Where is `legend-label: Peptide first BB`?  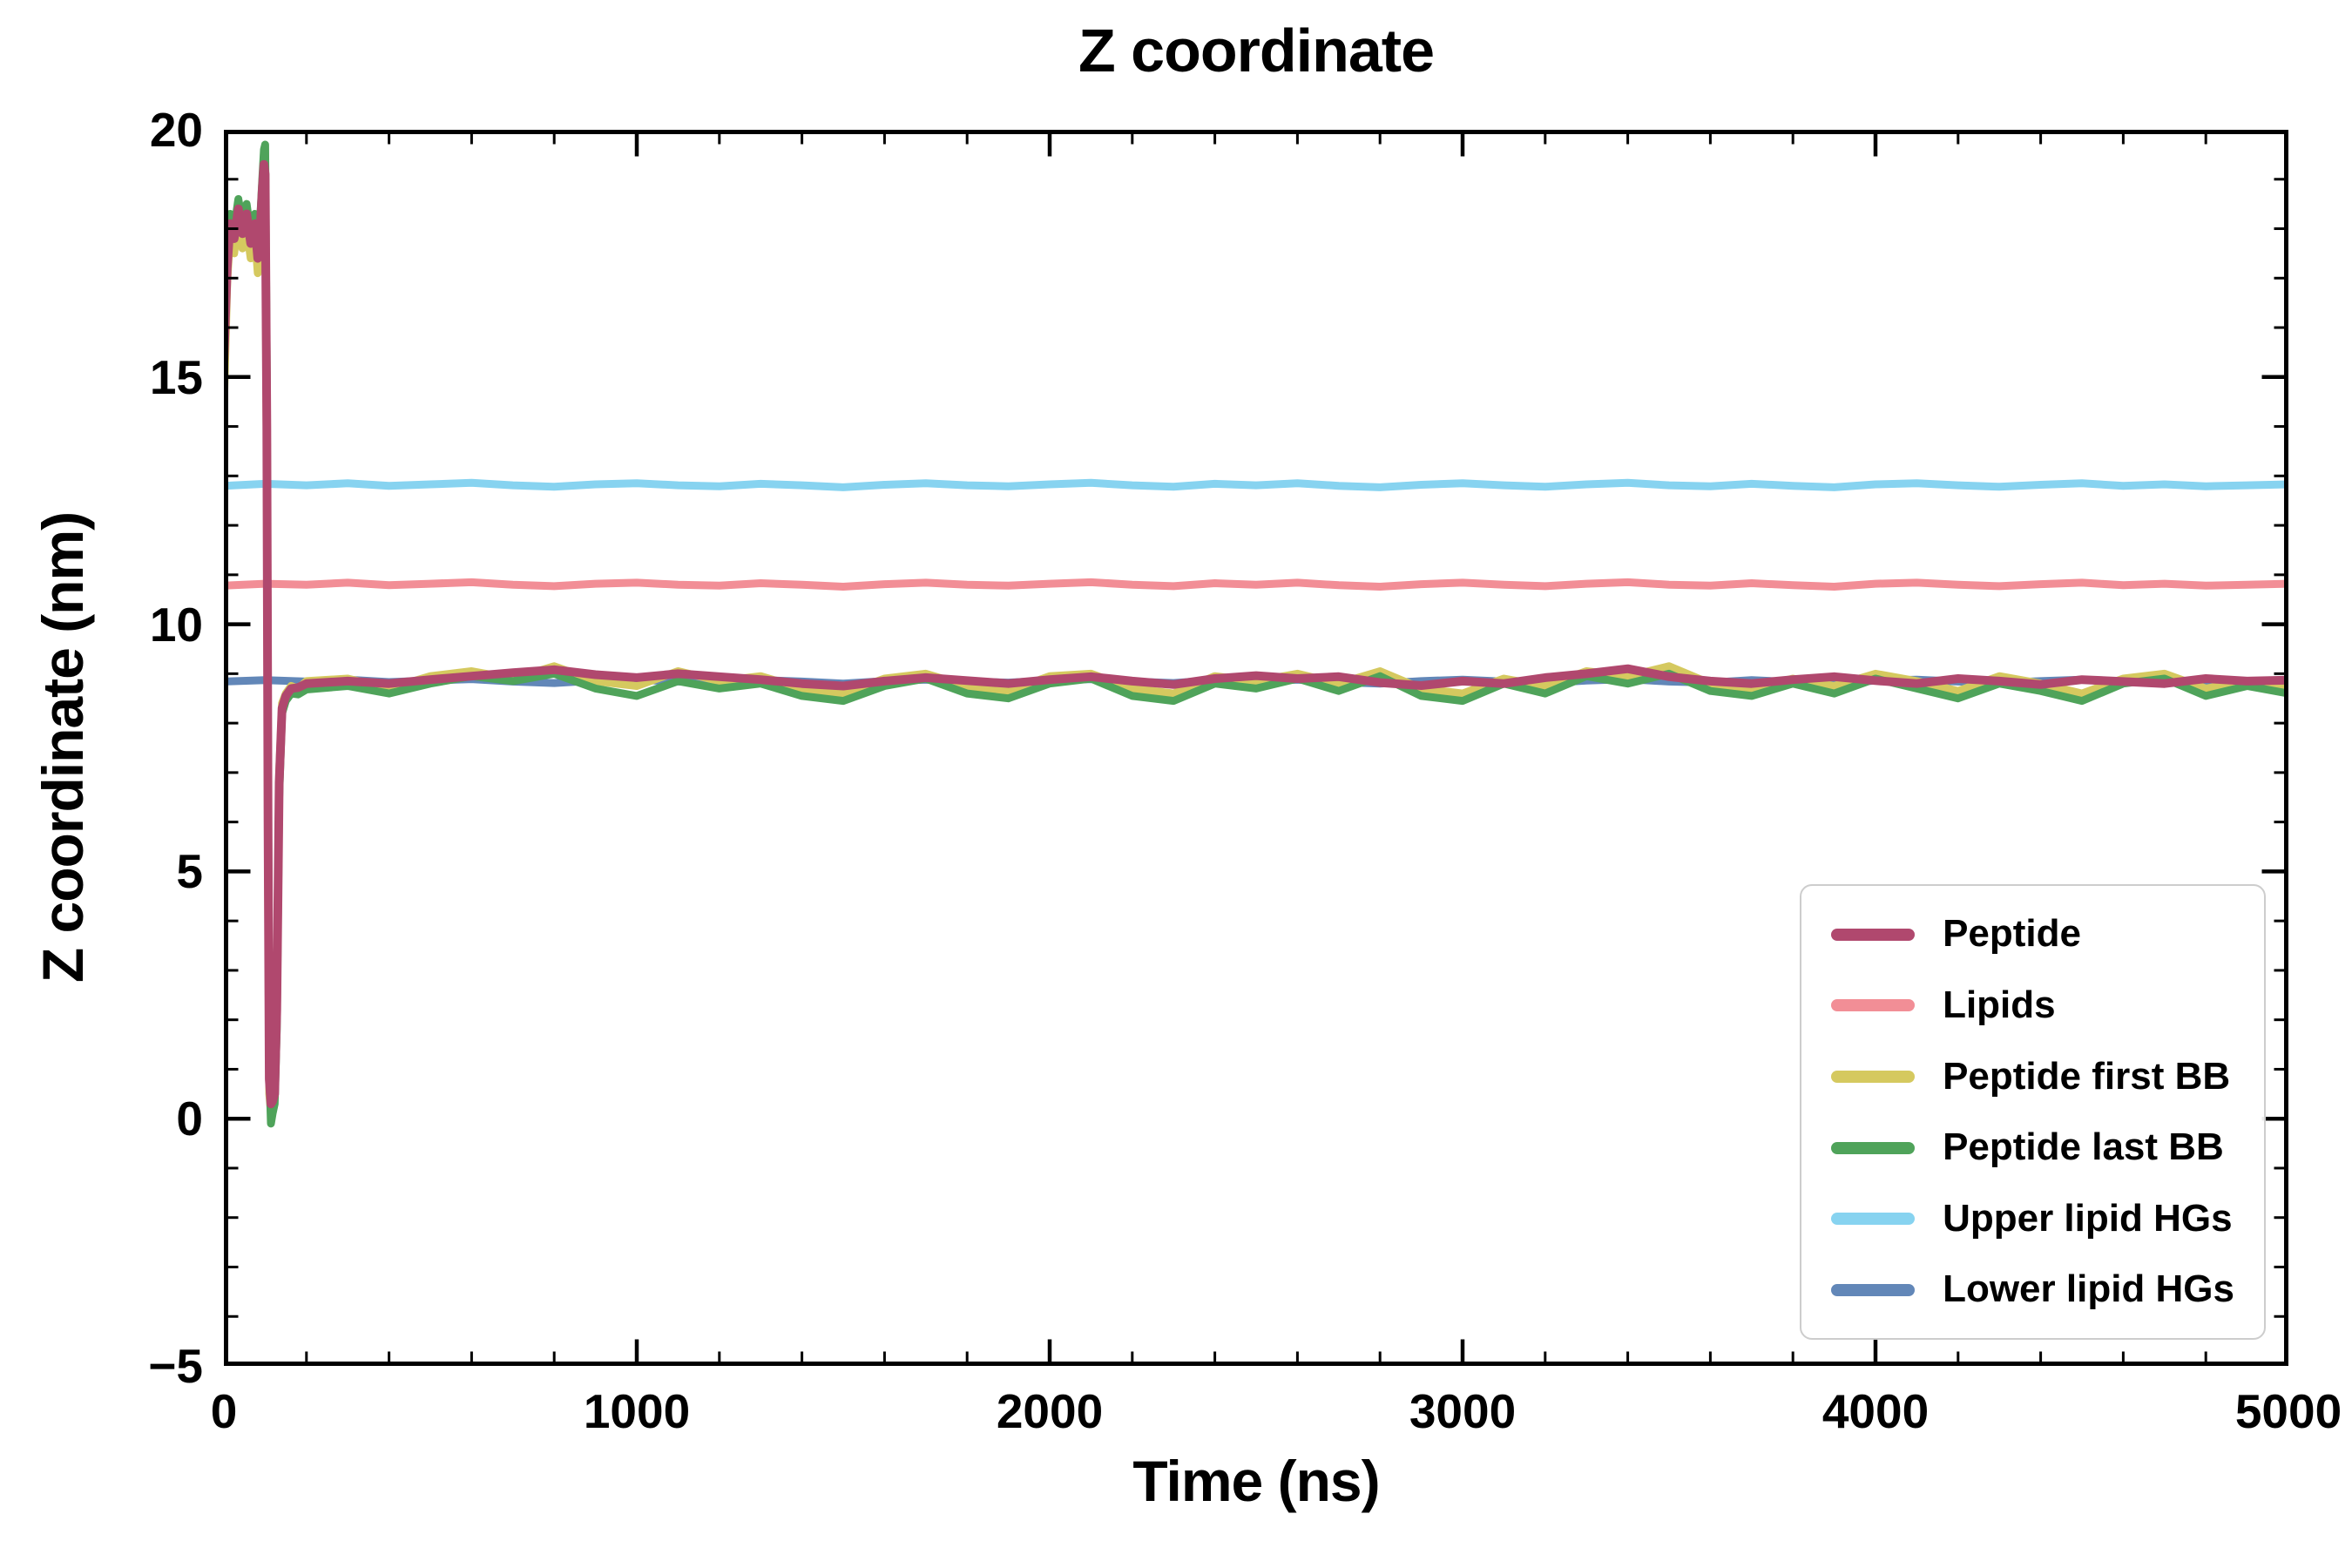 legend-label: Peptide first BB is located at coordinates (2087, 1076).